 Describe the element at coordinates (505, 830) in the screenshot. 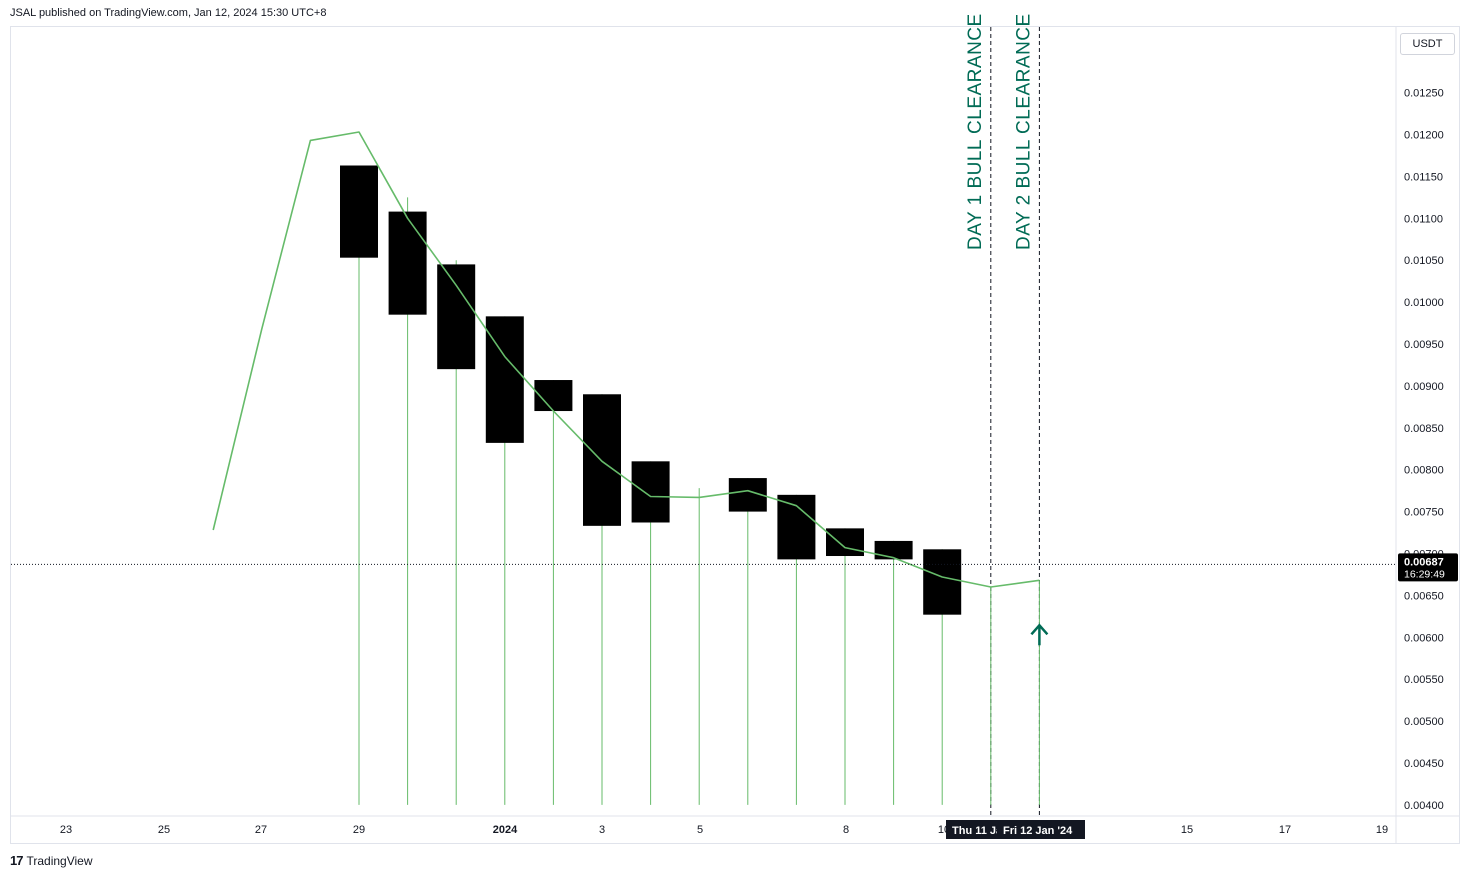

I see `time-tick-label: 2024` at that location.